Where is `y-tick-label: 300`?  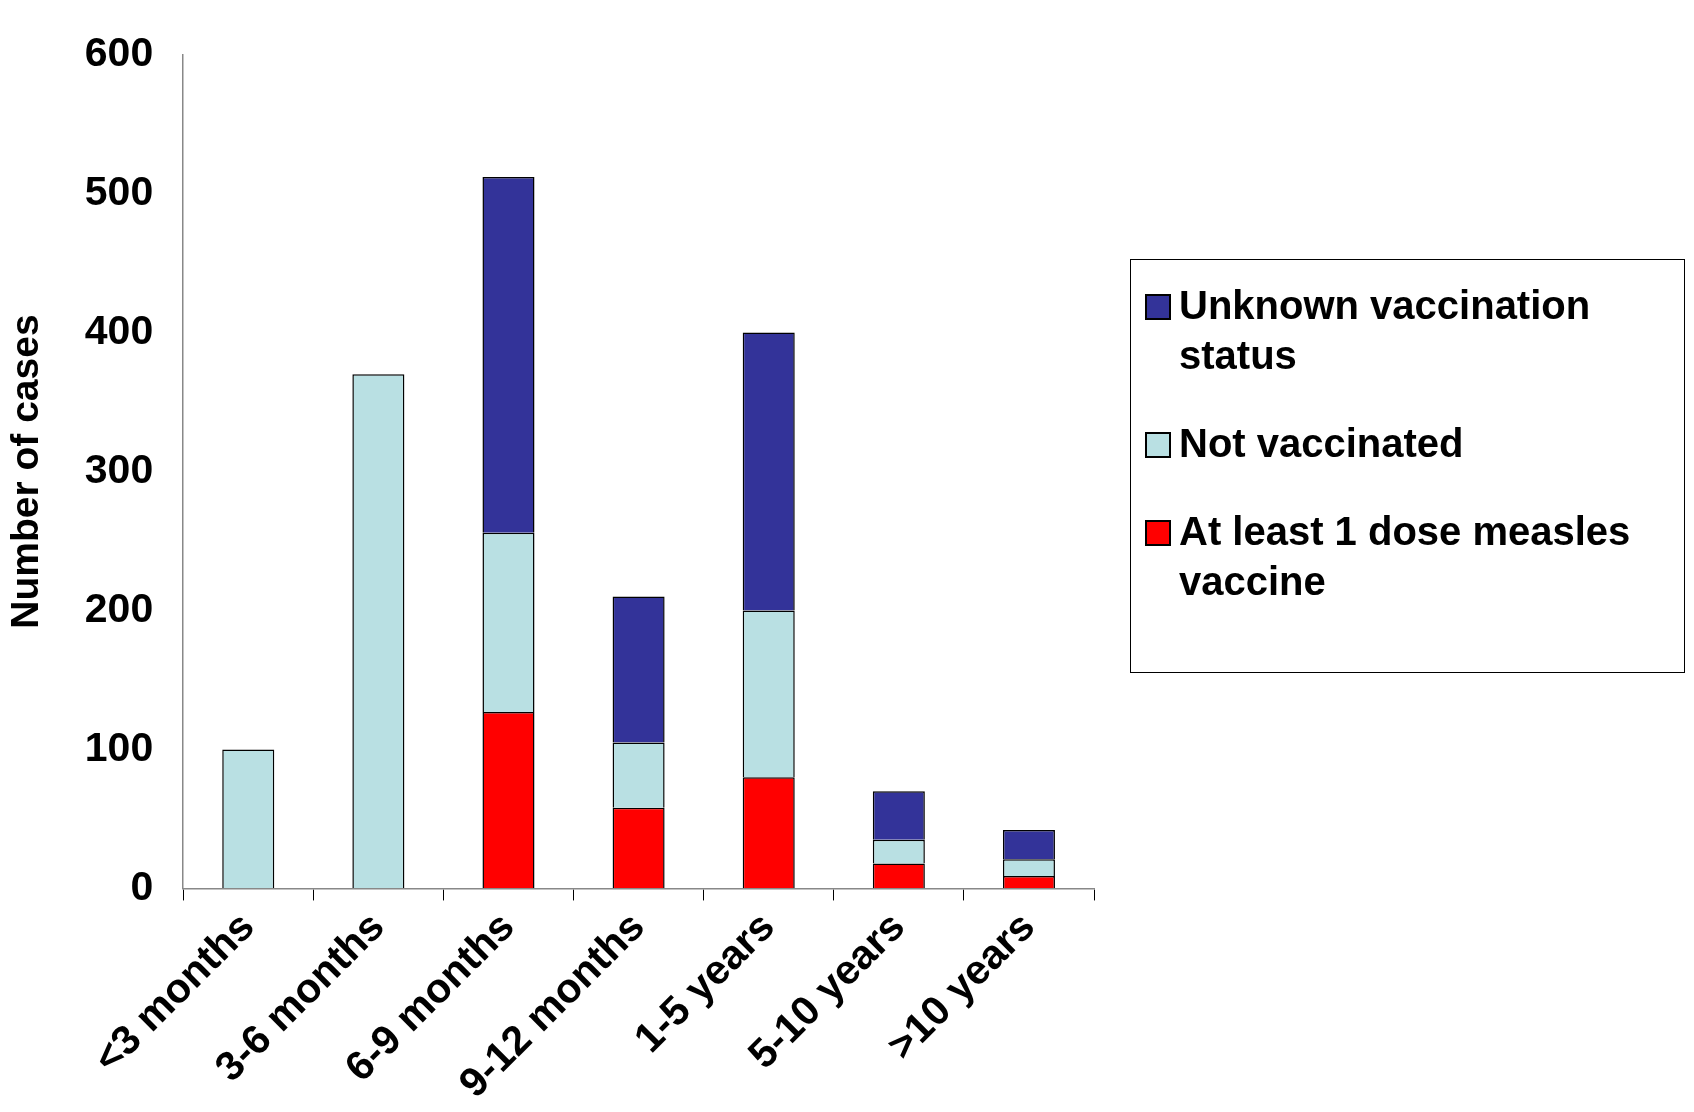 y-tick-label: 300 is located at coordinates (119, 468).